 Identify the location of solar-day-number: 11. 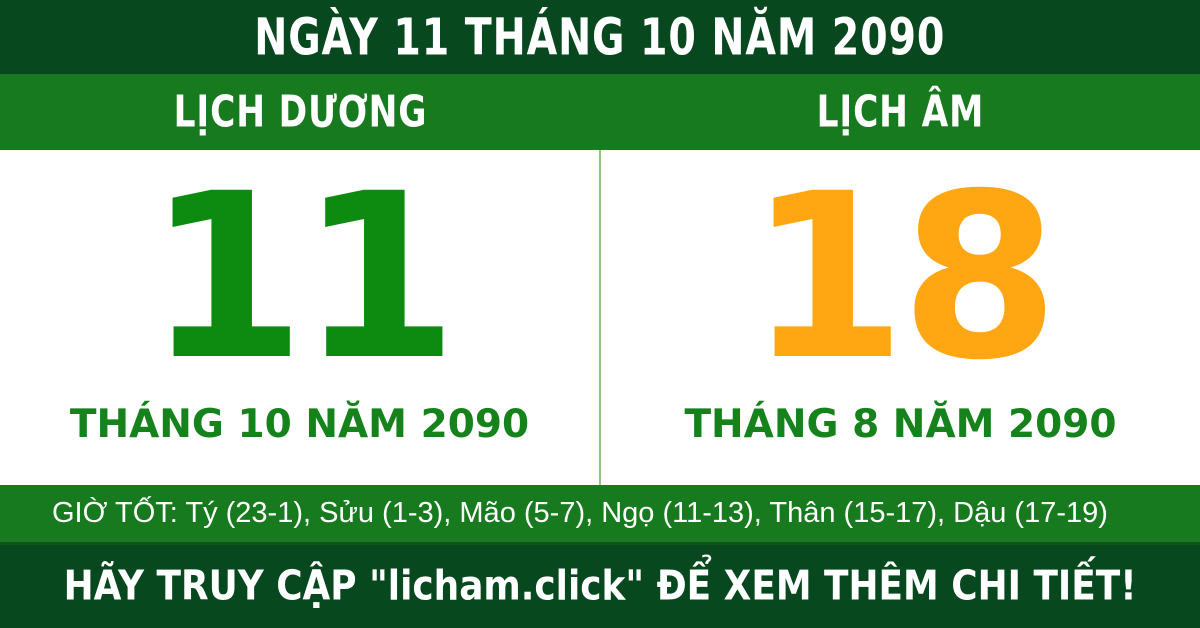
(302, 276).